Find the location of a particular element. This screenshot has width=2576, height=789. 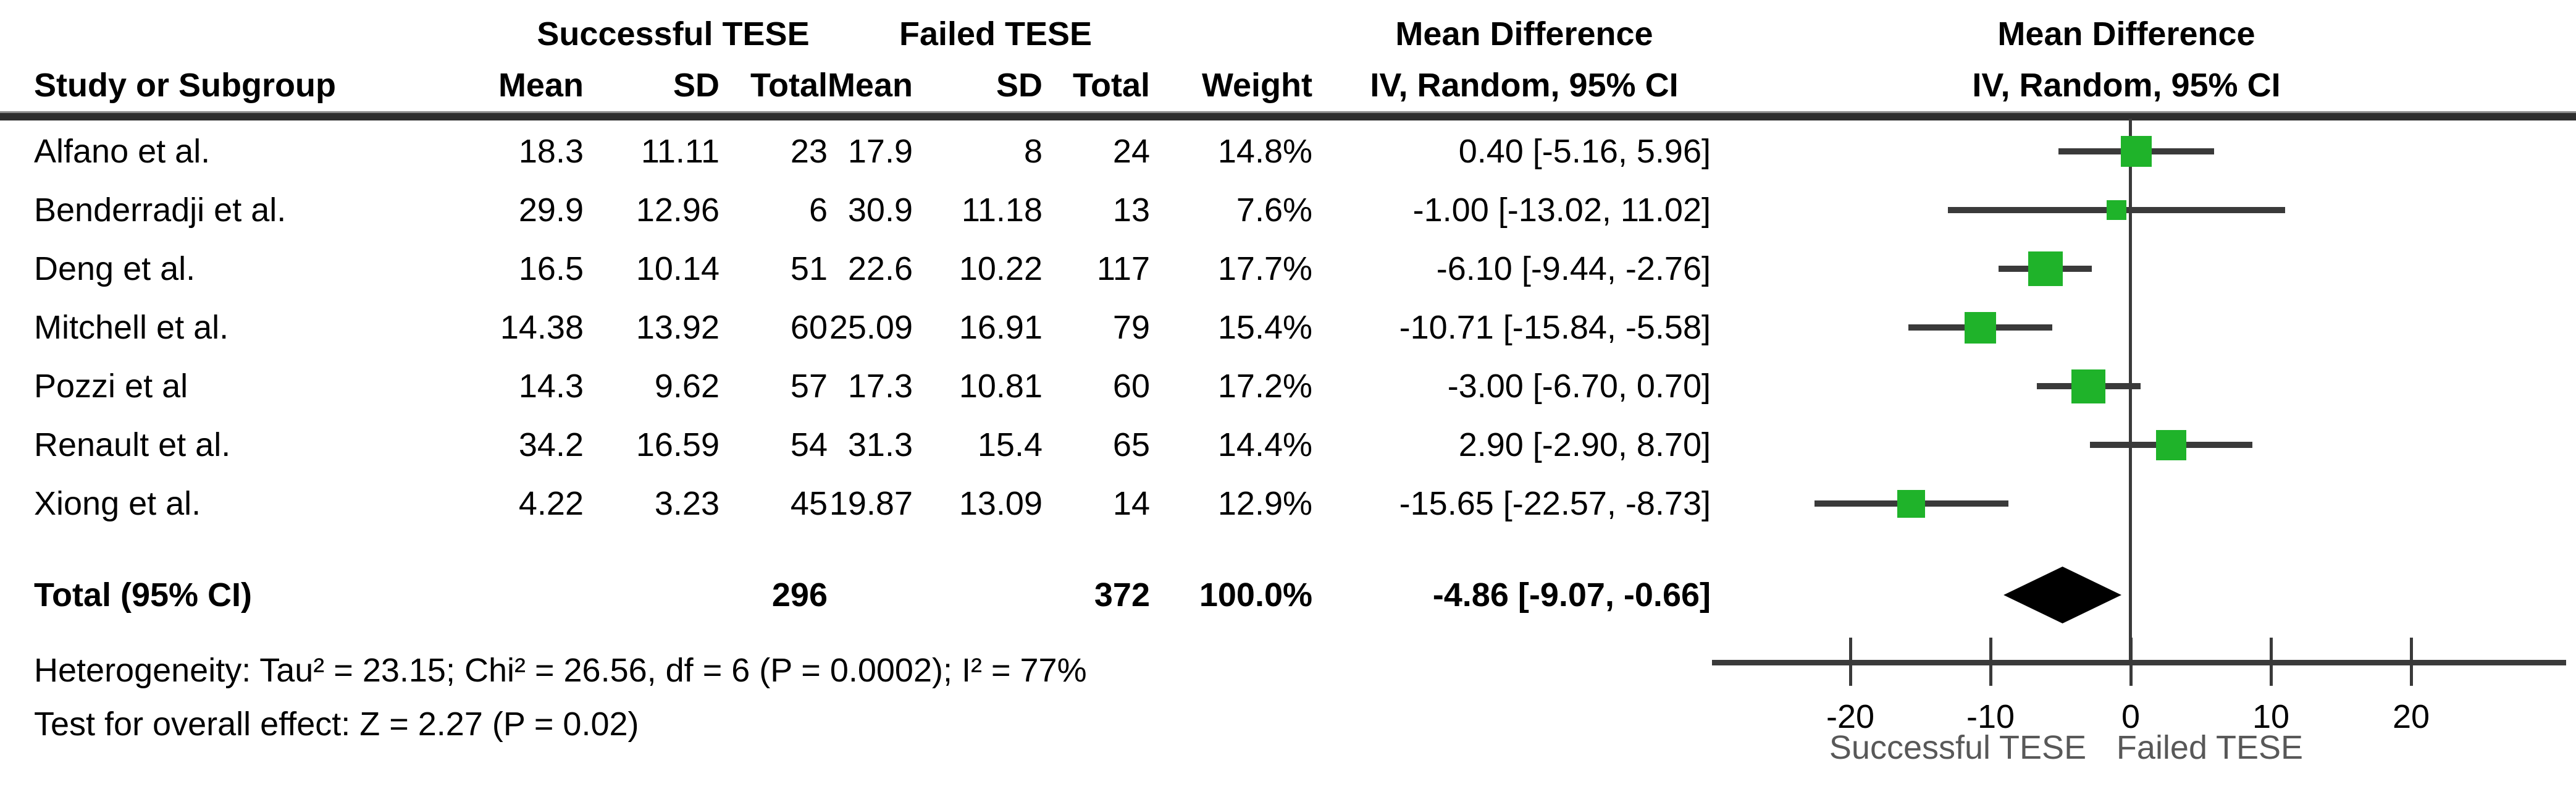

ci-estimate-cell: -6.10 [-9.44, -2.76] is located at coordinates (1573, 268).